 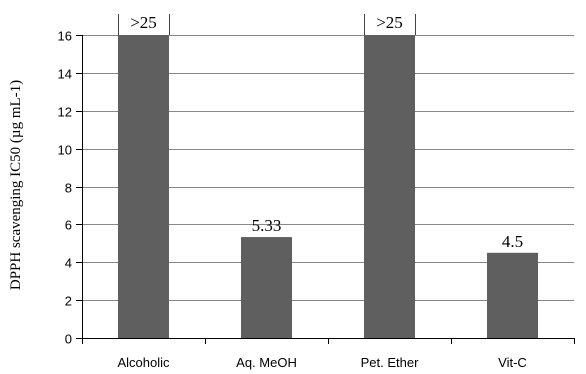 What do you see at coordinates (267, 225) in the screenshot?
I see `data-label: 5.33` at bounding box center [267, 225].